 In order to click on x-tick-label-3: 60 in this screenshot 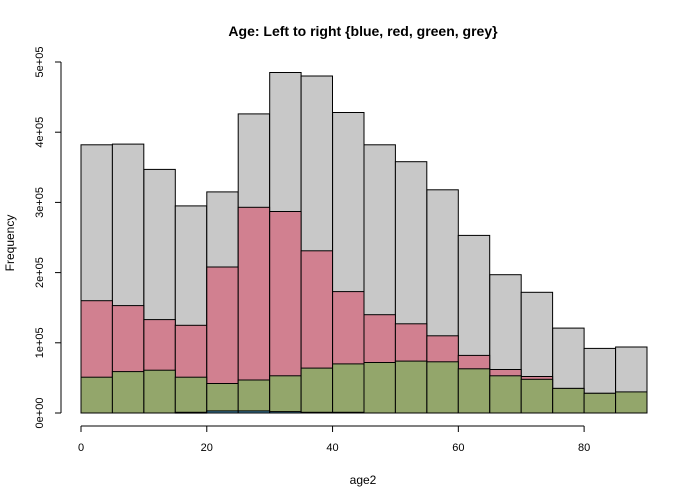, I will do `click(458, 448)`.